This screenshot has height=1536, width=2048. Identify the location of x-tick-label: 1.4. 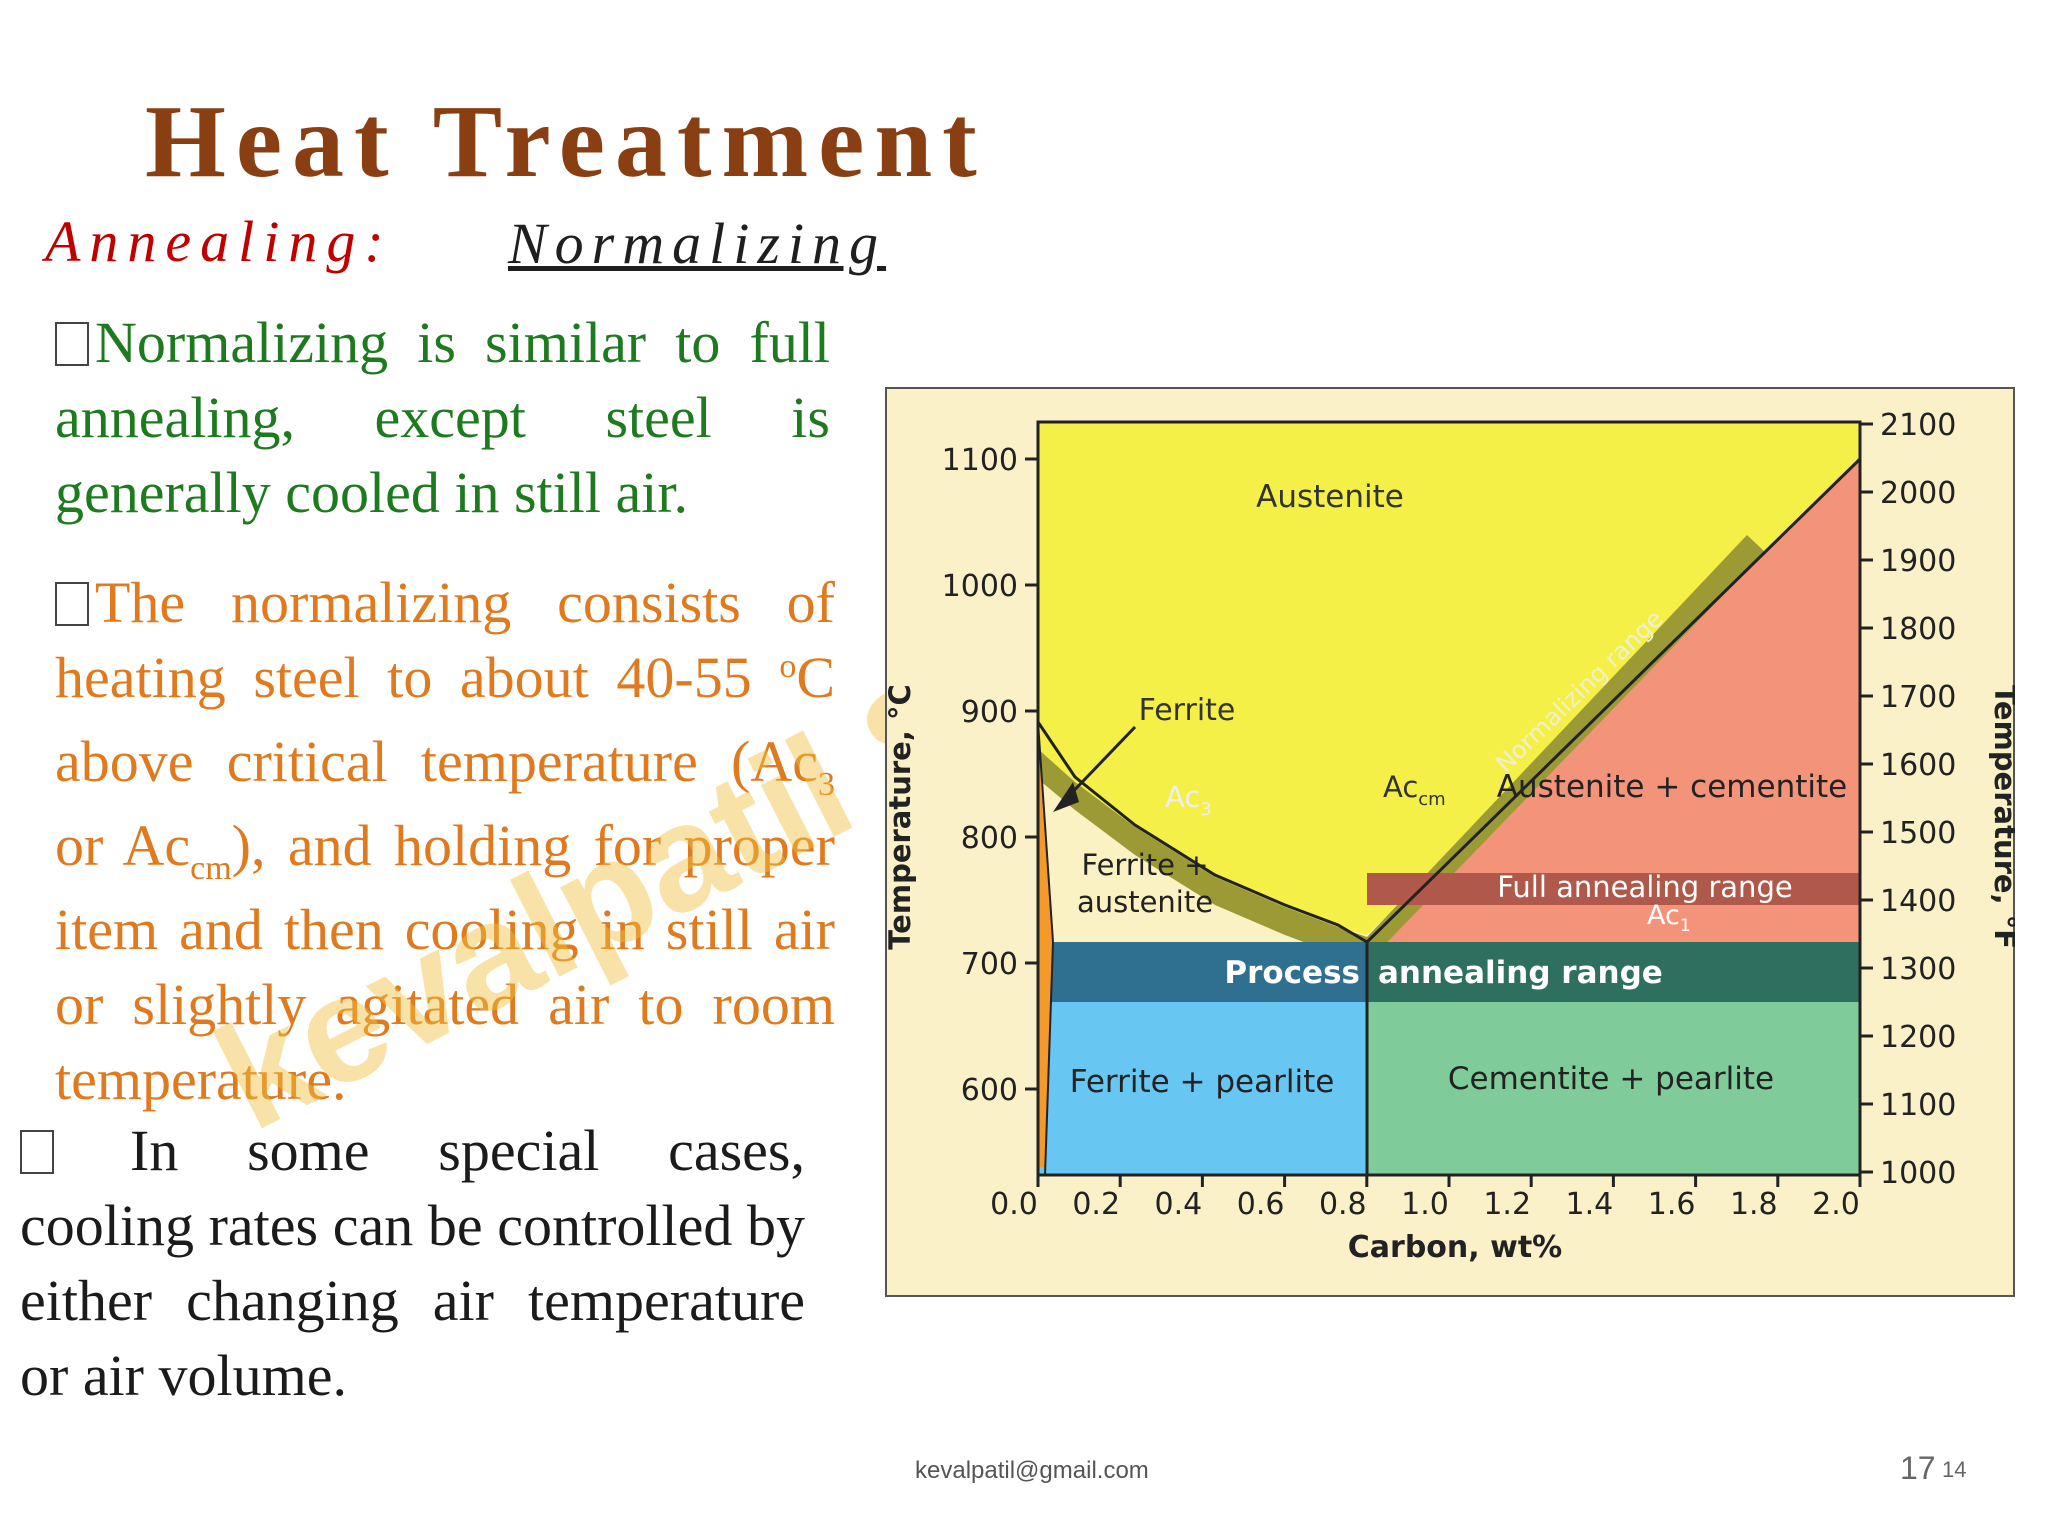
(1590, 1204).